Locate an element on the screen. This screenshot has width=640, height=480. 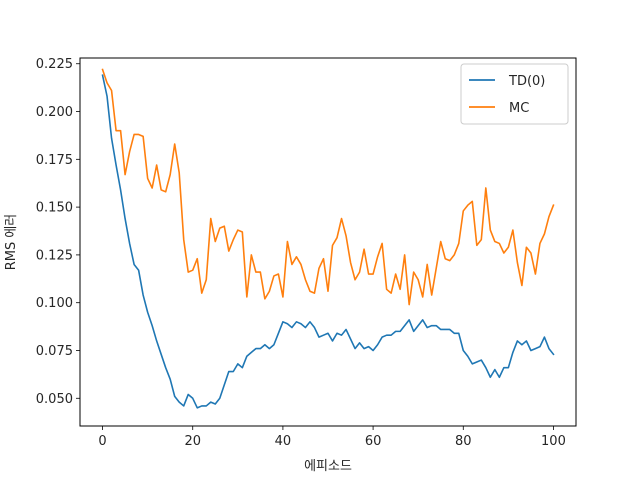
x-tick-label: 60 is located at coordinates (373, 441).